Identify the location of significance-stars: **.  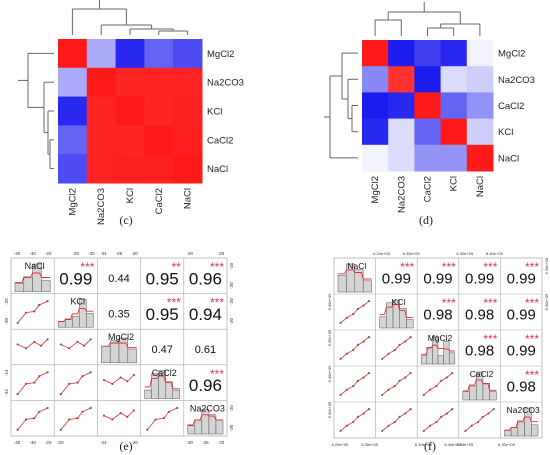
(176, 267).